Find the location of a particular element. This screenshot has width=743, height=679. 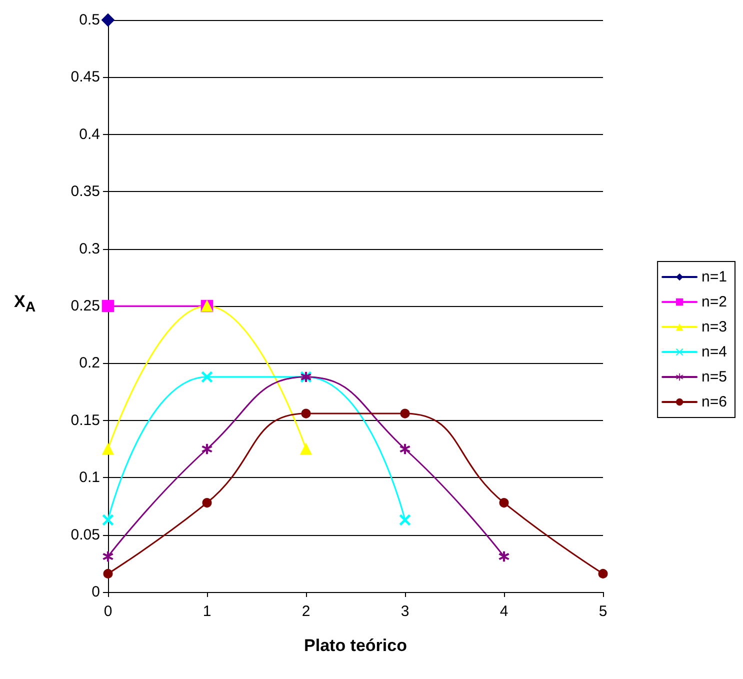

y-tick-label: 0.25 is located at coordinates (85, 306).